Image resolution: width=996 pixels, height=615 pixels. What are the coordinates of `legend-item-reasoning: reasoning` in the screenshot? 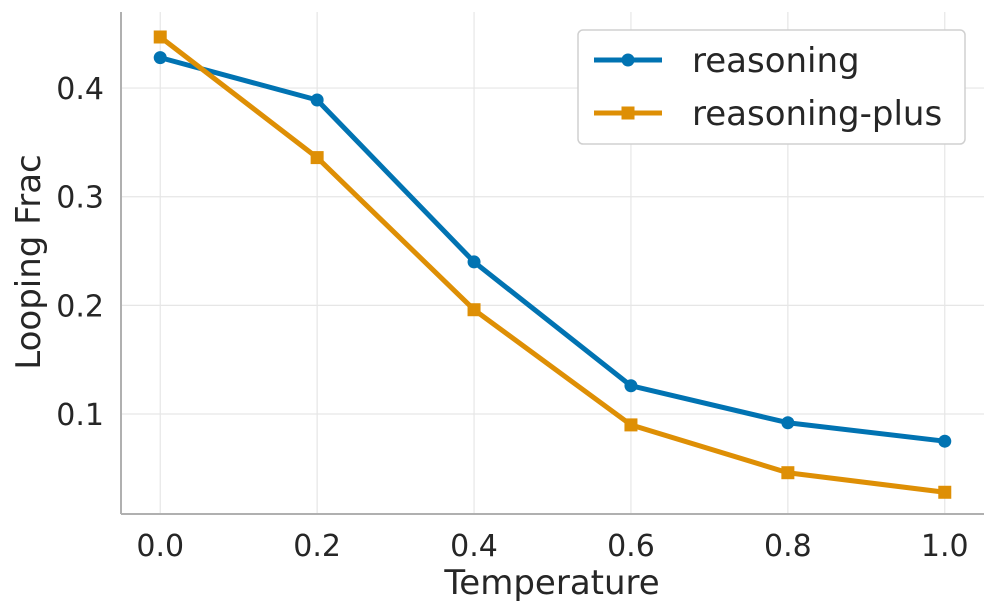 It's located at (727, 61).